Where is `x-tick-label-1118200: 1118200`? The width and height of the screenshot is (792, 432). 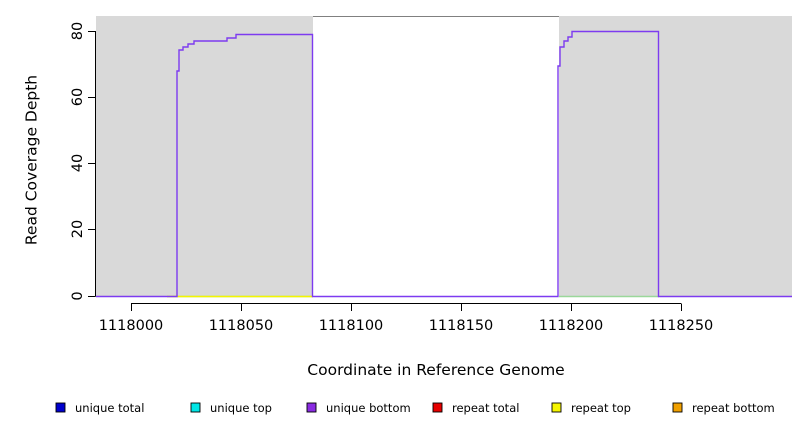
x-tick-label-1118200: 1118200 is located at coordinates (571, 326).